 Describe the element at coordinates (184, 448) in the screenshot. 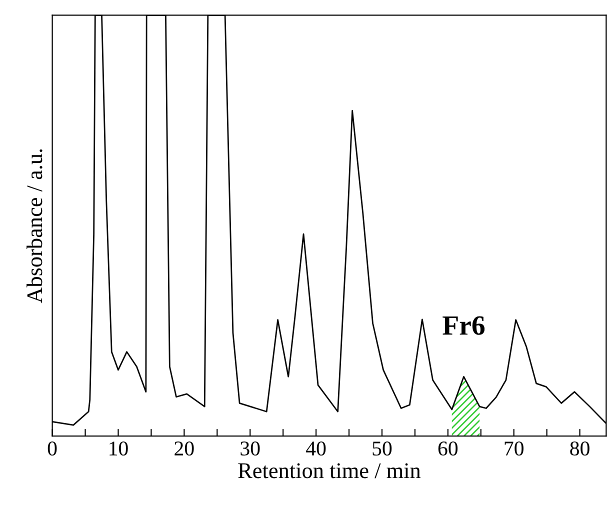

I see `x-tick-label: 20` at that location.